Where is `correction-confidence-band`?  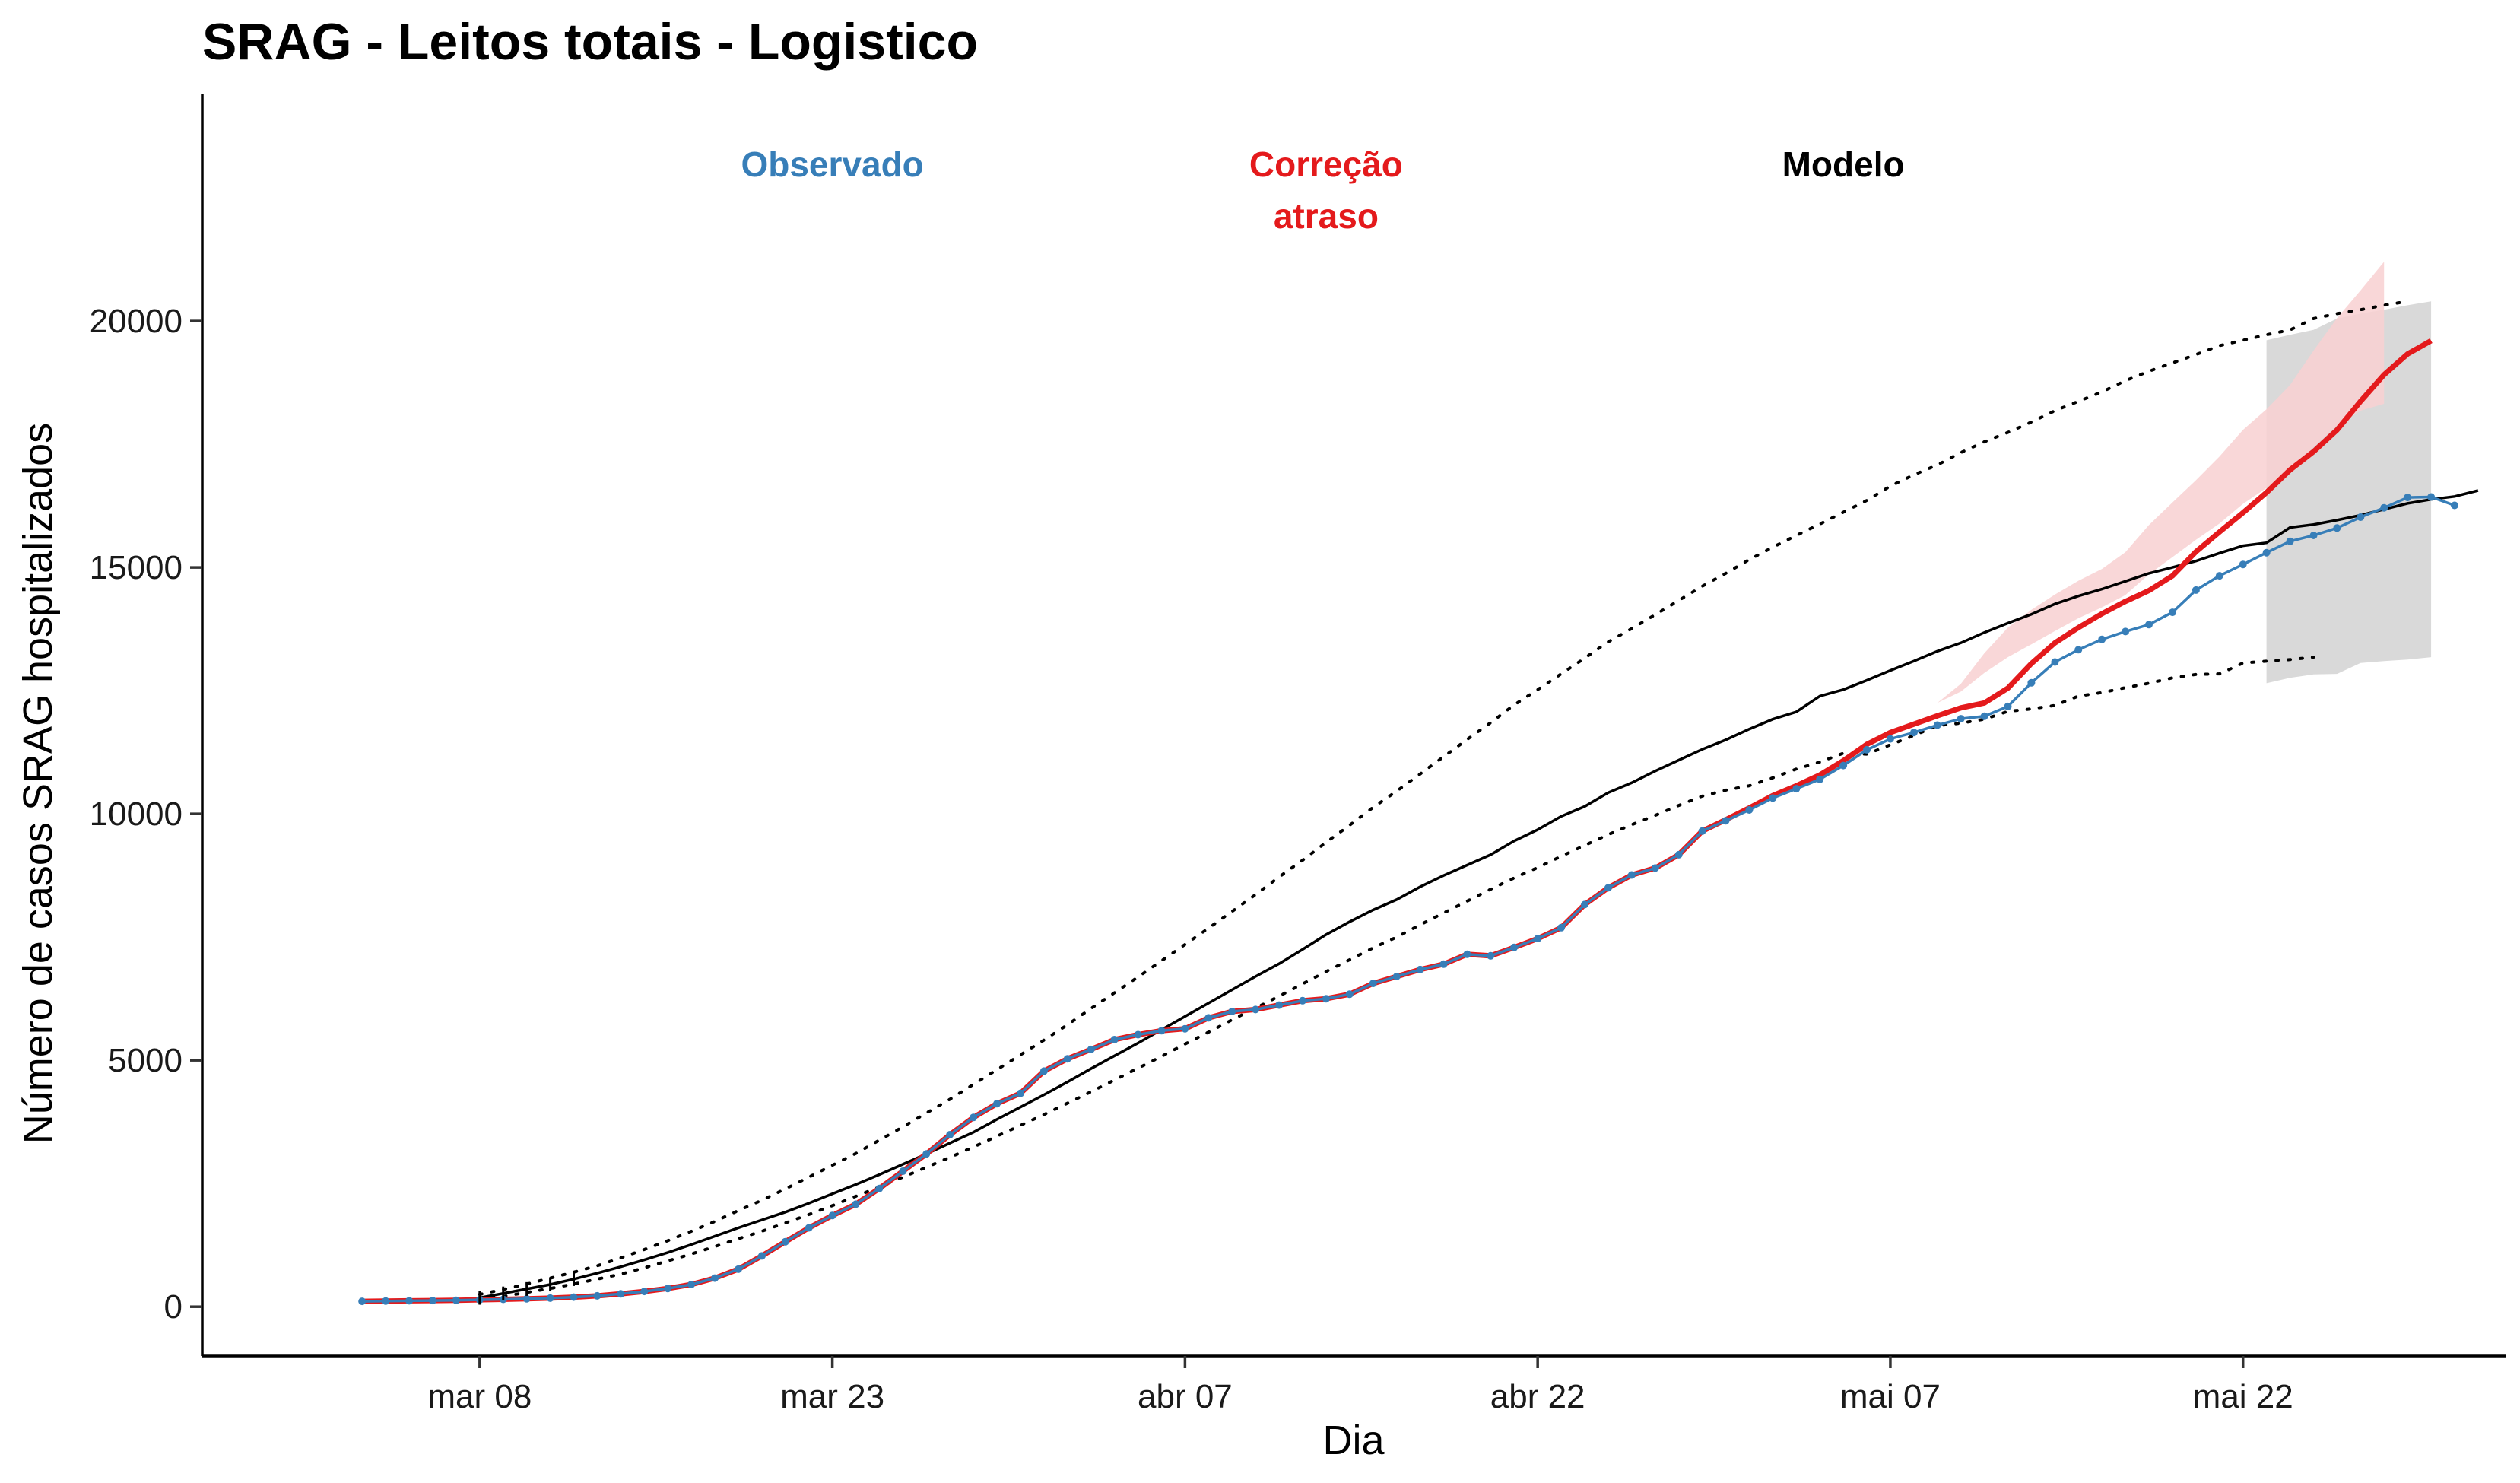
correction-confidence-band is located at coordinates (2161, 483).